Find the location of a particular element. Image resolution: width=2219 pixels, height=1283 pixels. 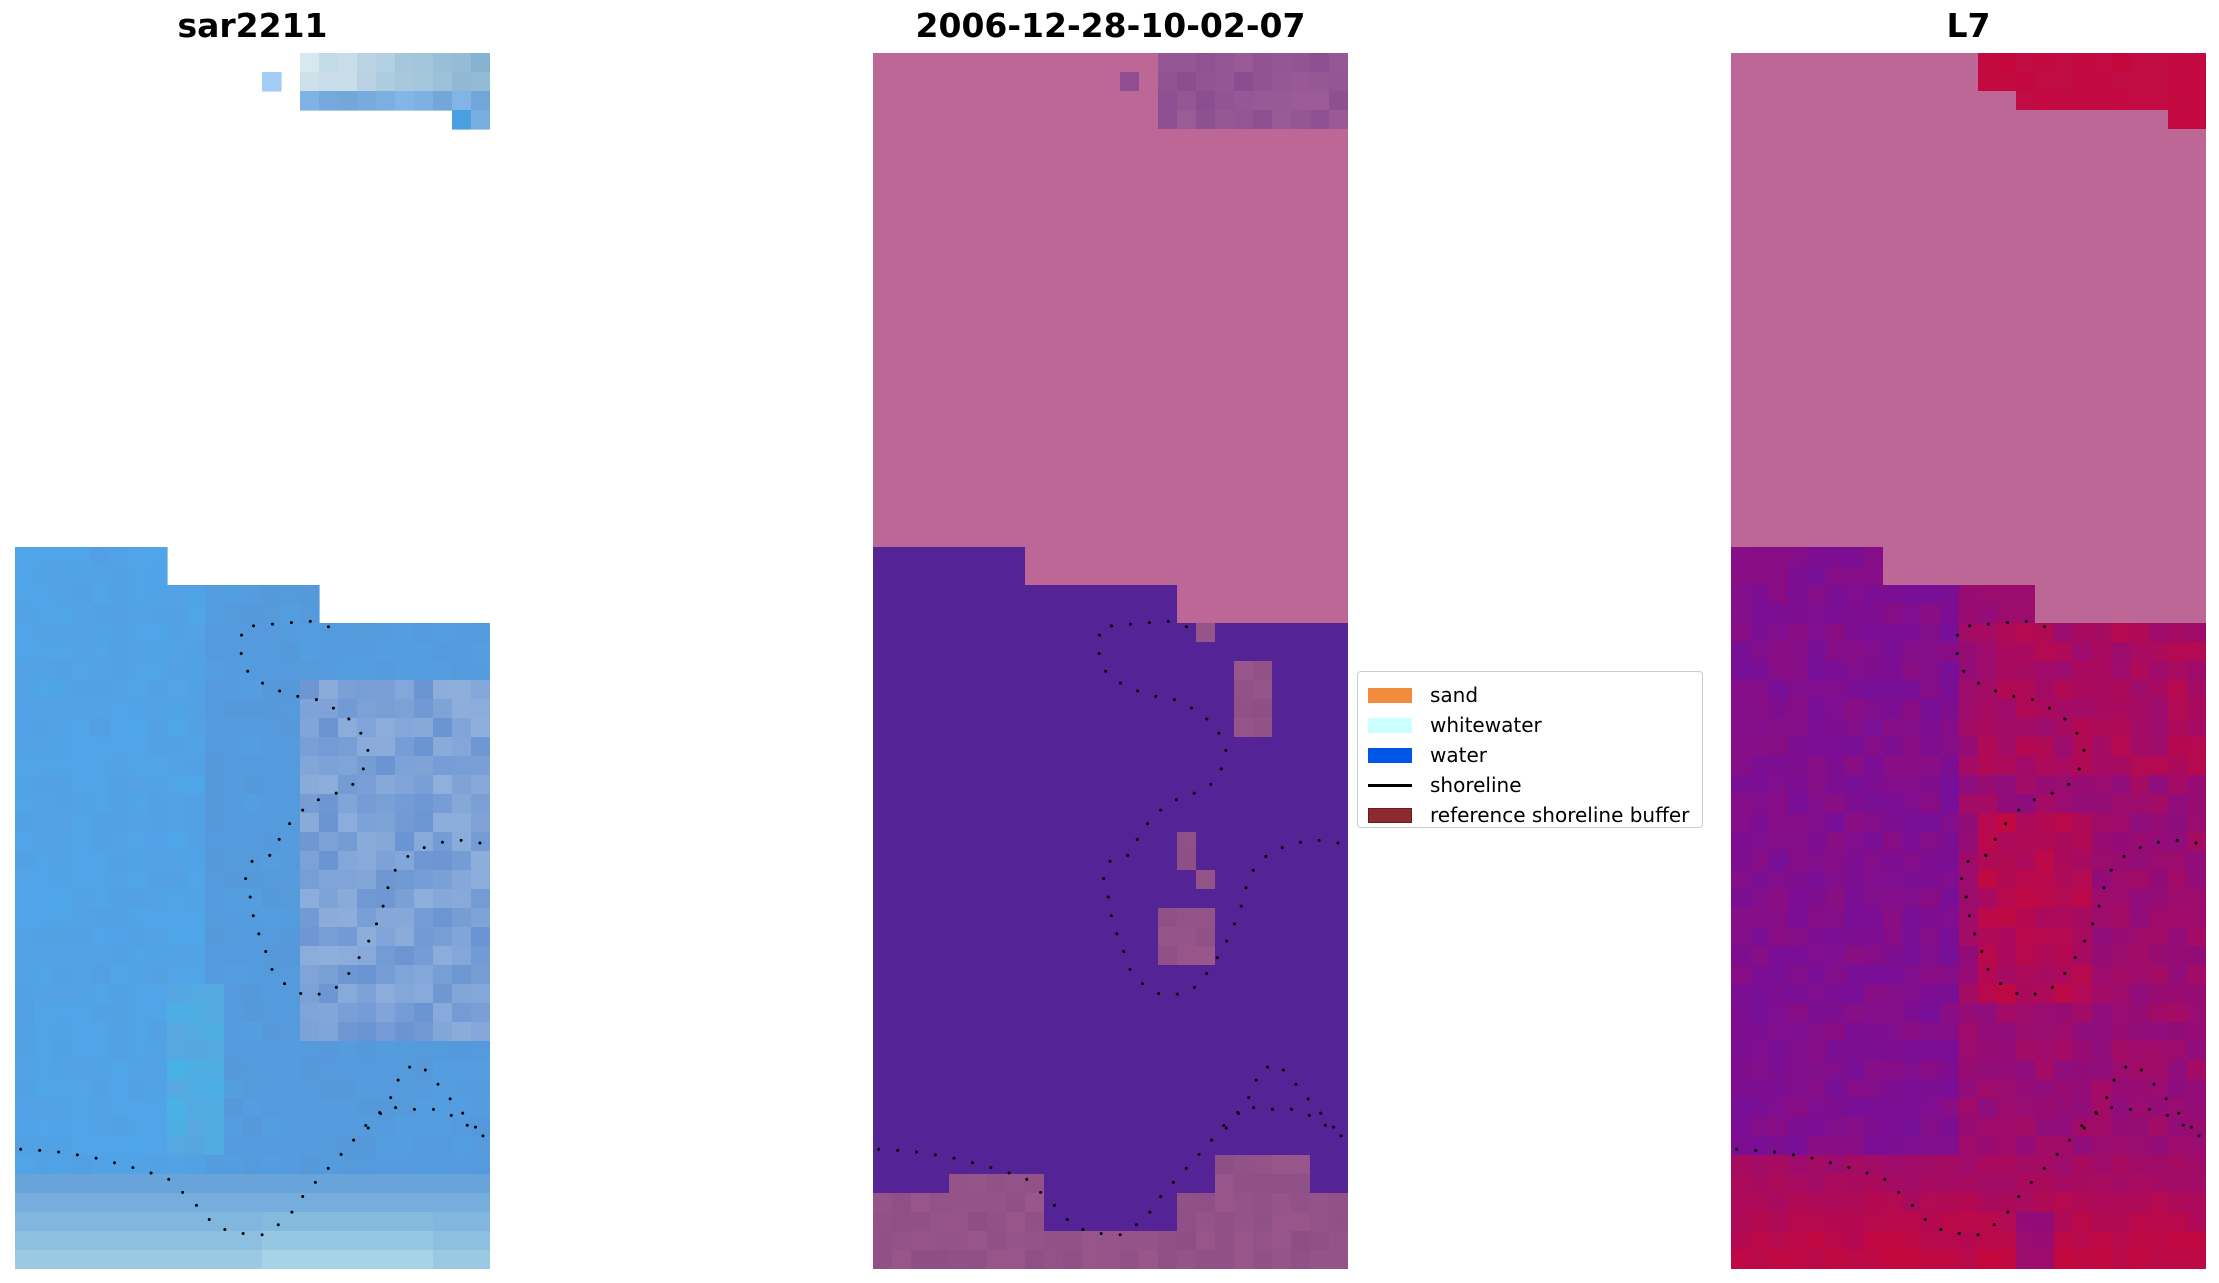

panel-title-index: L7 is located at coordinates (1968, 25).